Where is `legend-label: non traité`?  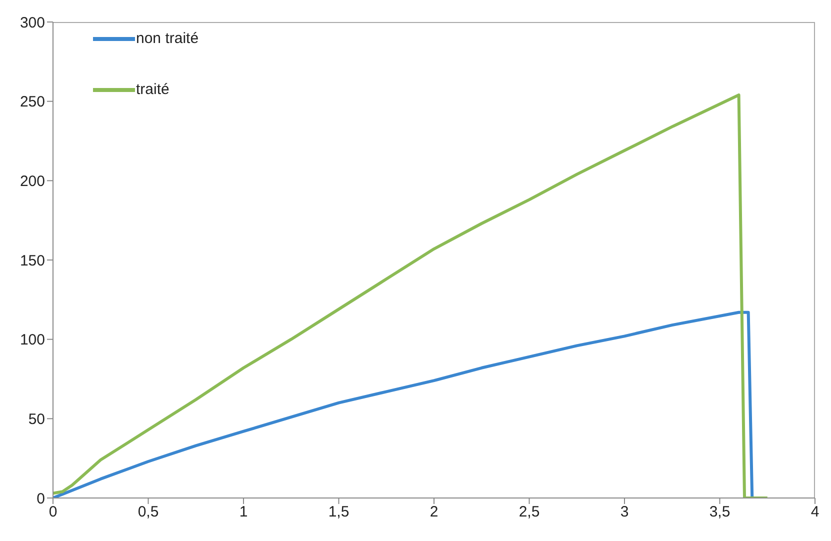
legend-label: non traité is located at coordinates (167, 38).